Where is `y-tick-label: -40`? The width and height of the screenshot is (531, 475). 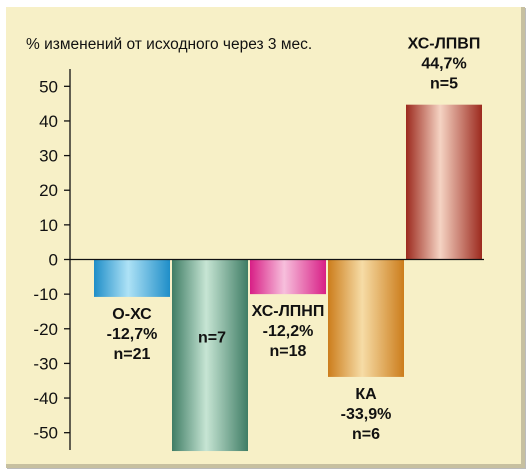 y-tick-label: -40 is located at coordinates (45, 398).